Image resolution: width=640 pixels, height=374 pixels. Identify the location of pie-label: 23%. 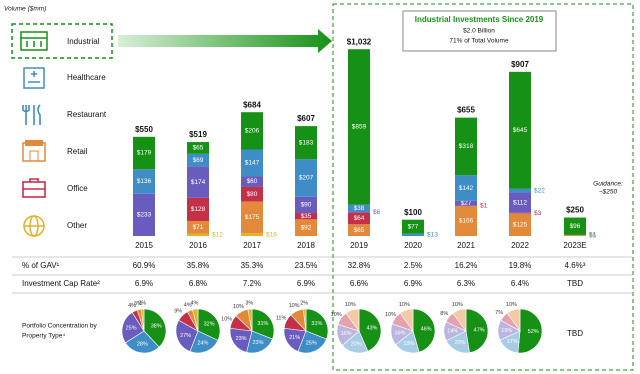
(257, 343).